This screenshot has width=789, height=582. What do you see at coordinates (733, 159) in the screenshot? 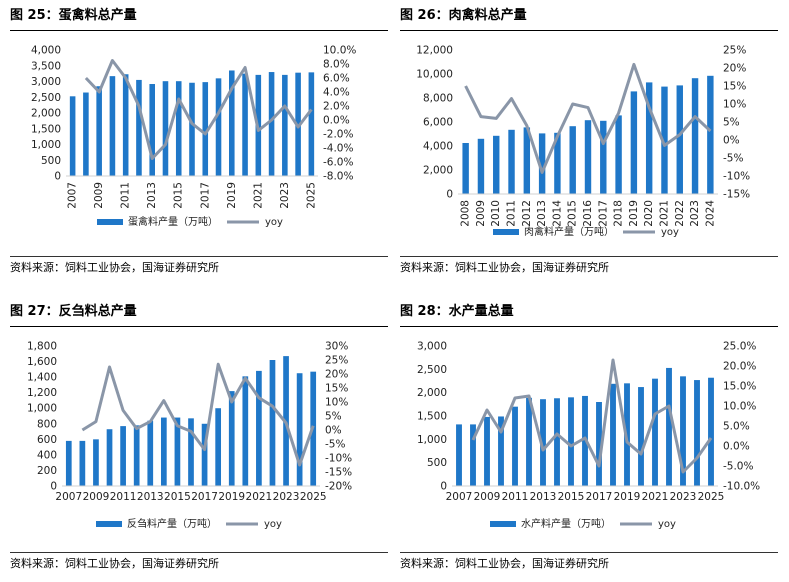
I see `right-tick-label: -5%` at bounding box center [733, 159].